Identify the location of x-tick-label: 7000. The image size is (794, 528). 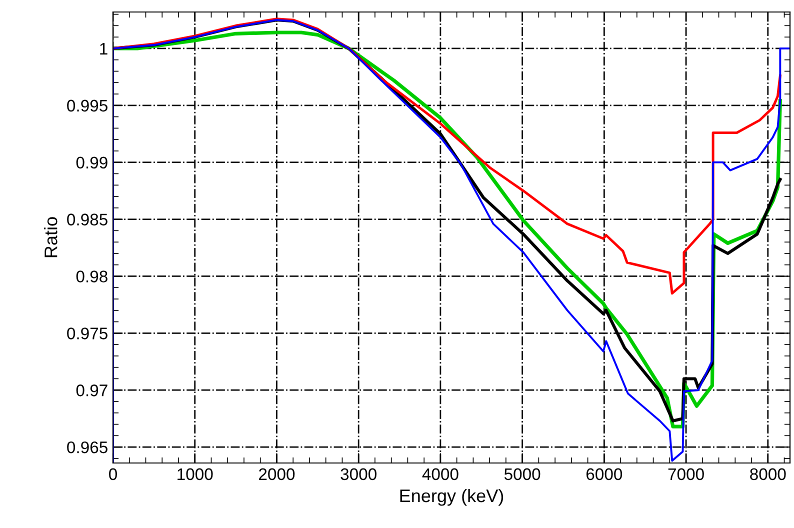
(686, 474).